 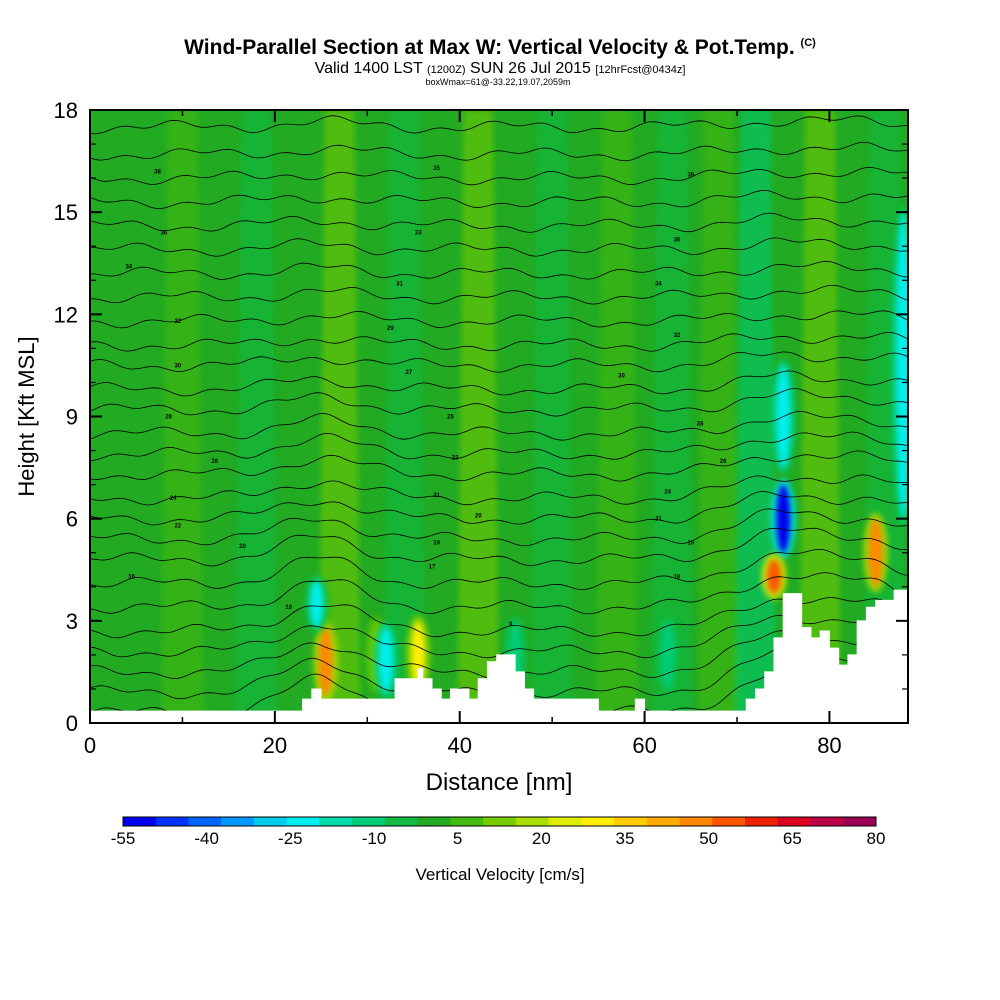 What do you see at coordinates (499, 874) in the screenshot?
I see `colorbar-label: Vertical Velocity [cm/s]` at bounding box center [499, 874].